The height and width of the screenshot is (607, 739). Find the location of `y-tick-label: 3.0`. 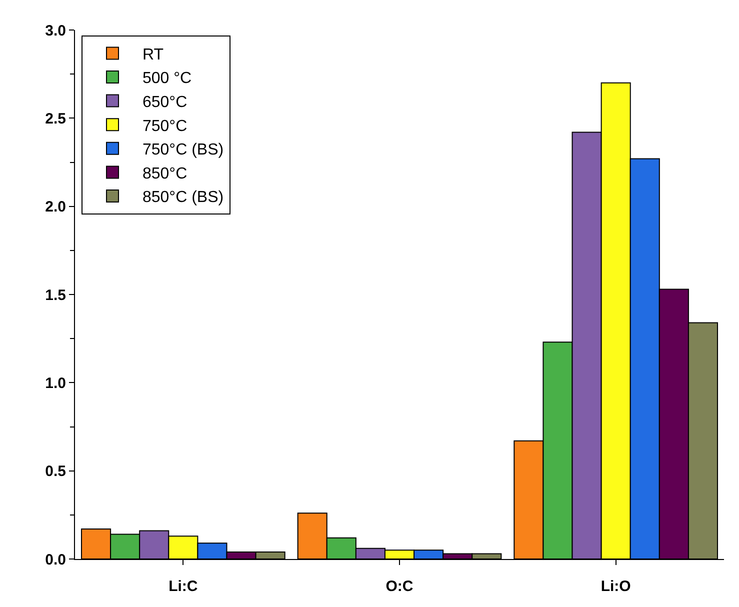

y-tick-label: 3.0 is located at coordinates (55, 31).